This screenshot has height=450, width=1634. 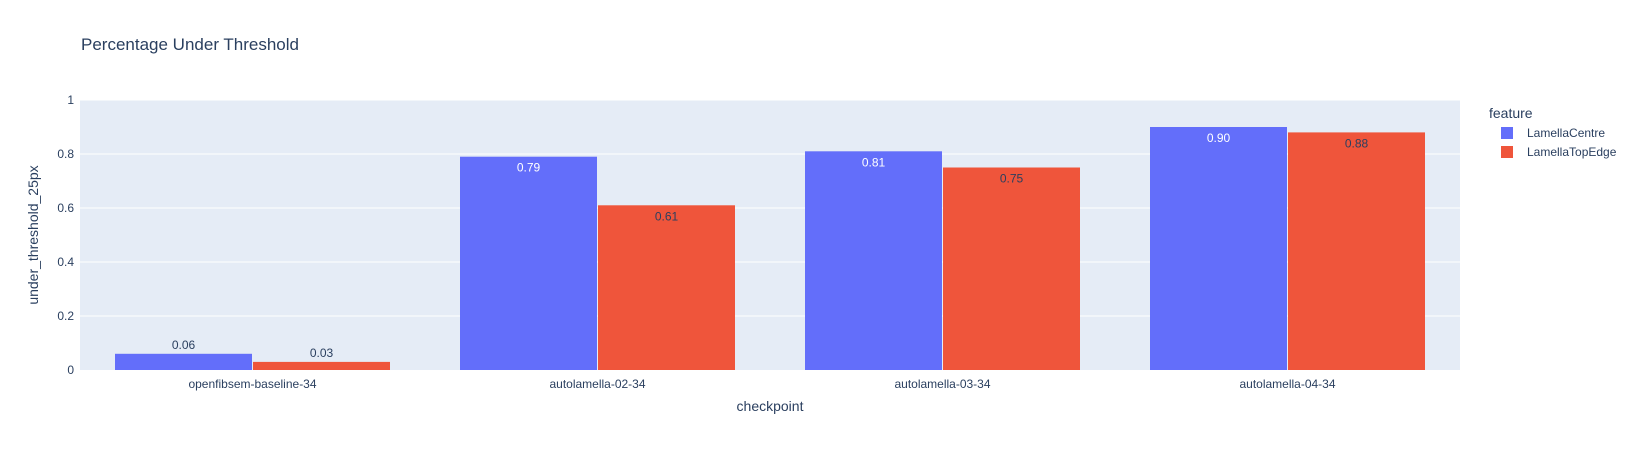 I want to click on x-tick-label: autolamella-03-34, so click(x=942, y=384).